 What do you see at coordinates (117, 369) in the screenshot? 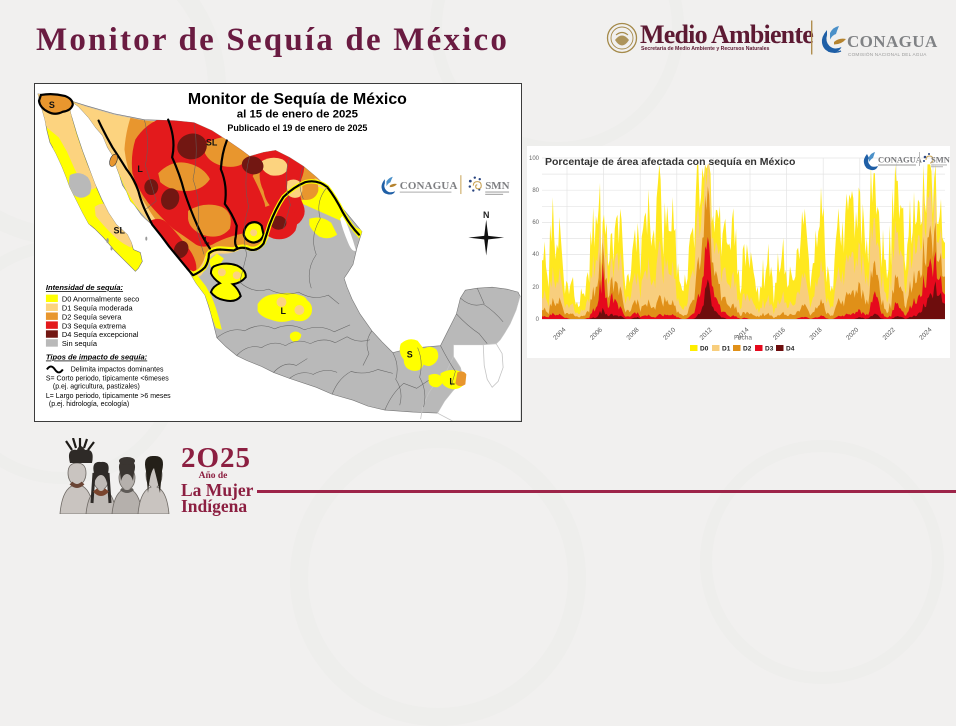
I see `svg-text: Delimita impactos dominantes` at bounding box center [117, 369].